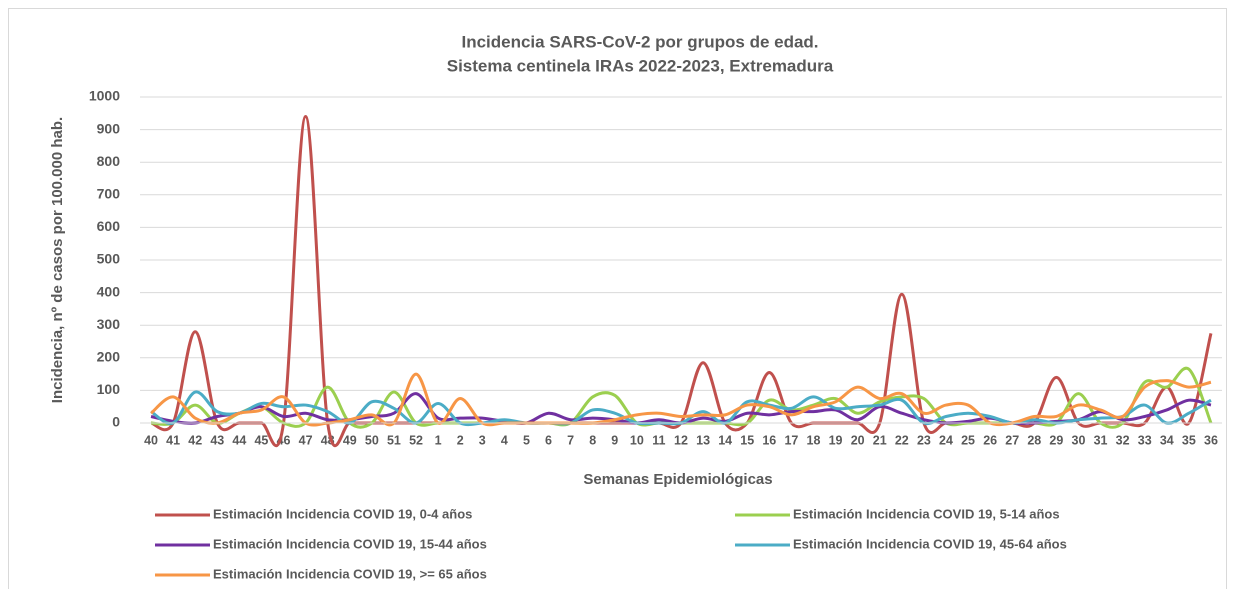 The height and width of the screenshot is (589, 1235). What do you see at coordinates (109, 226) in the screenshot?
I see `y-tick-label: 600` at bounding box center [109, 226].